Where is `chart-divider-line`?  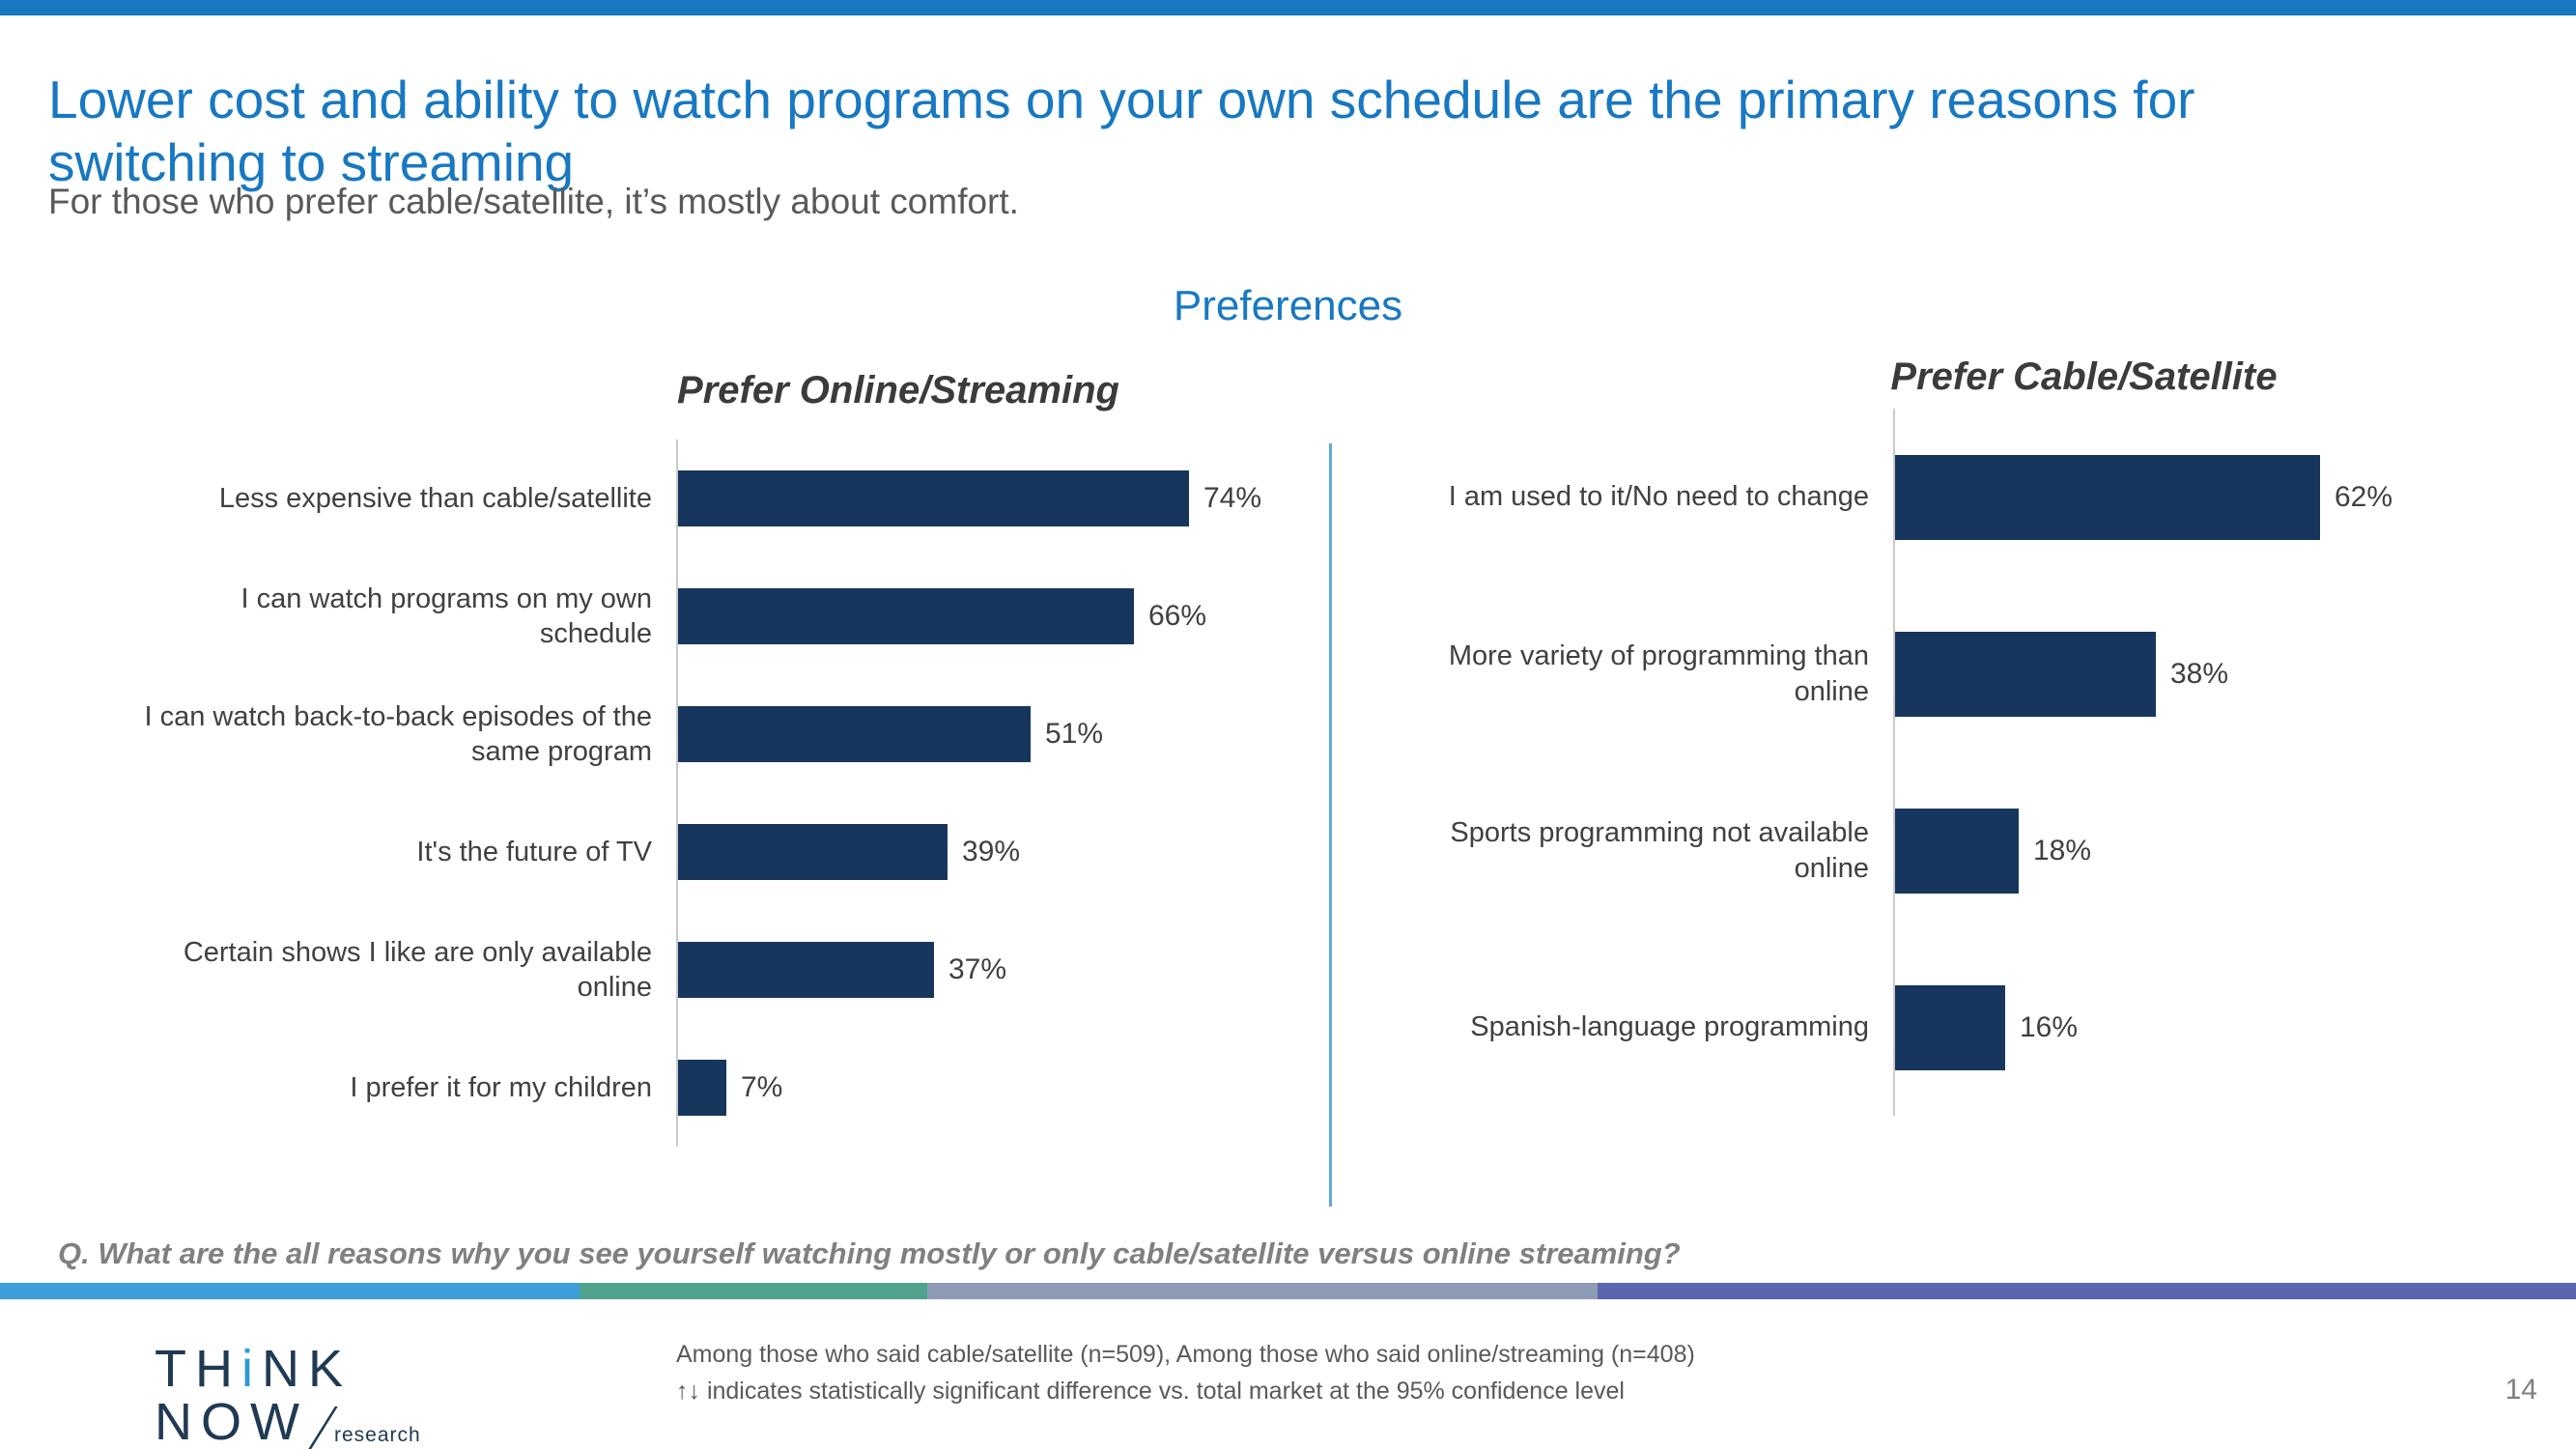
chart-divider-line is located at coordinates (1330, 825).